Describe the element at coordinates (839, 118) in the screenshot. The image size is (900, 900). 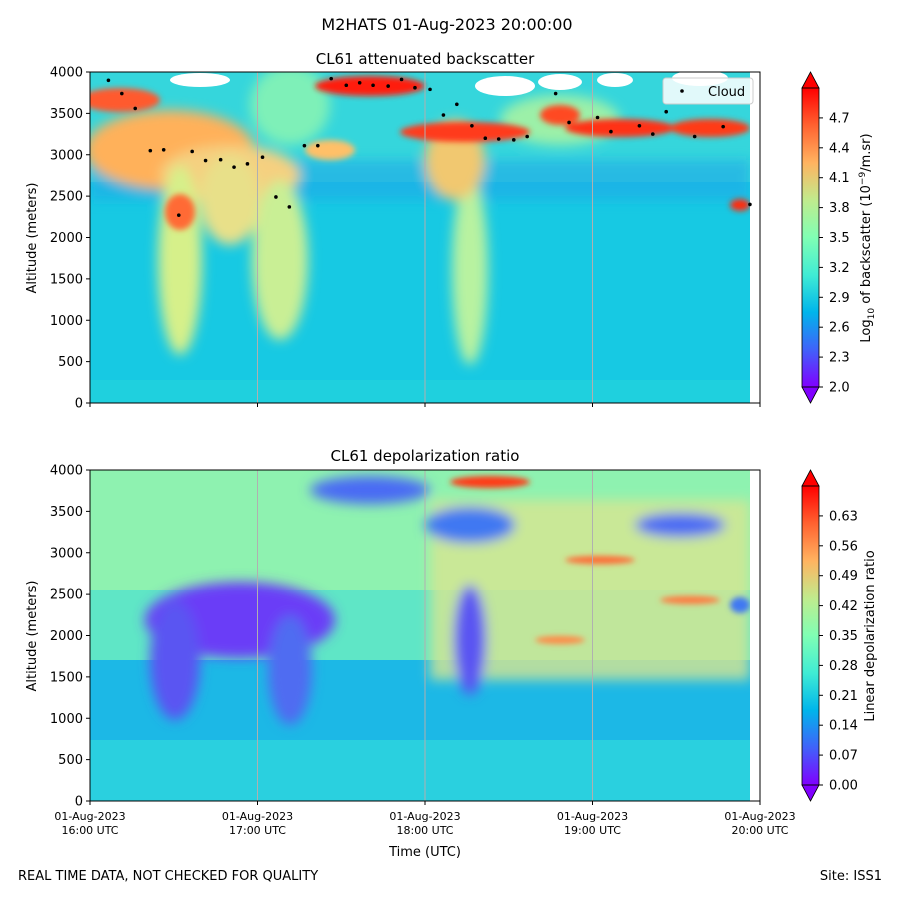
I see `colorbar-tick-label: 4.7` at that location.